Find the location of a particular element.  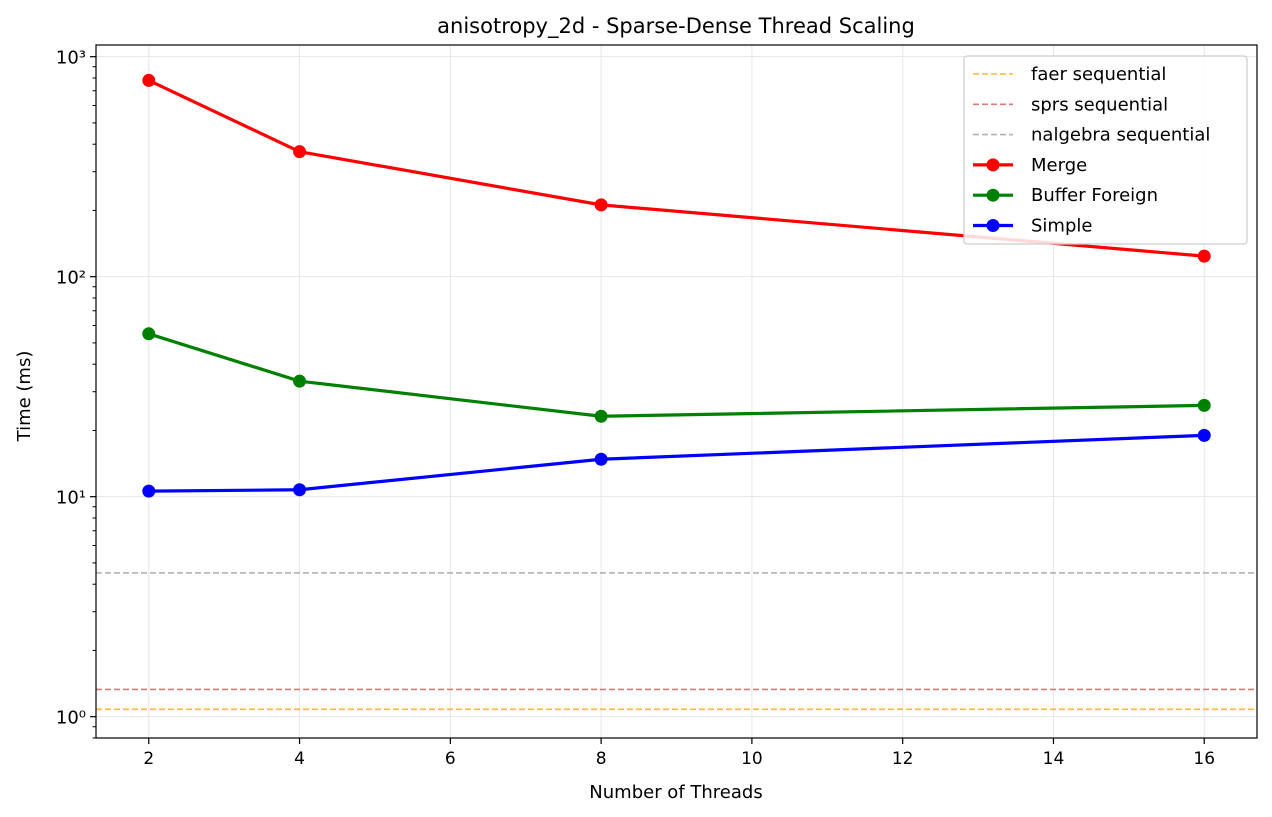

x-tick-label: 12 is located at coordinates (903, 759).